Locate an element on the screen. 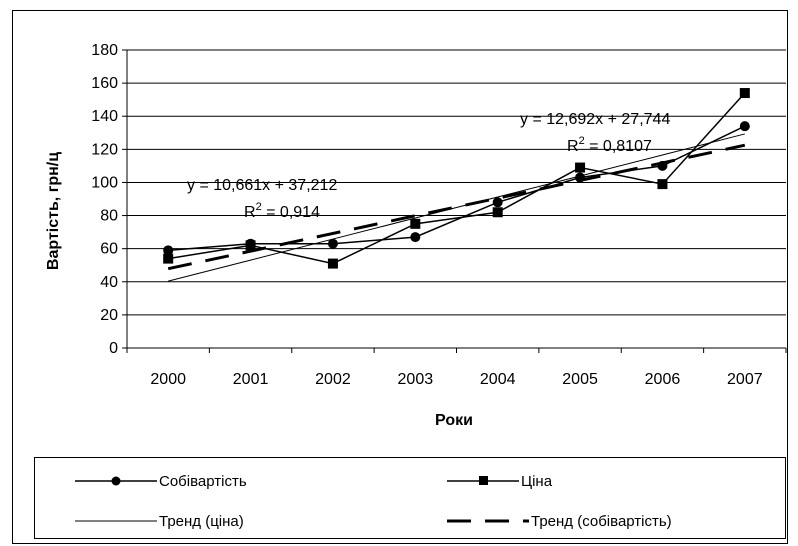 This screenshot has height=546, width=798. y-tick-label: 40 is located at coordinates (109, 282).